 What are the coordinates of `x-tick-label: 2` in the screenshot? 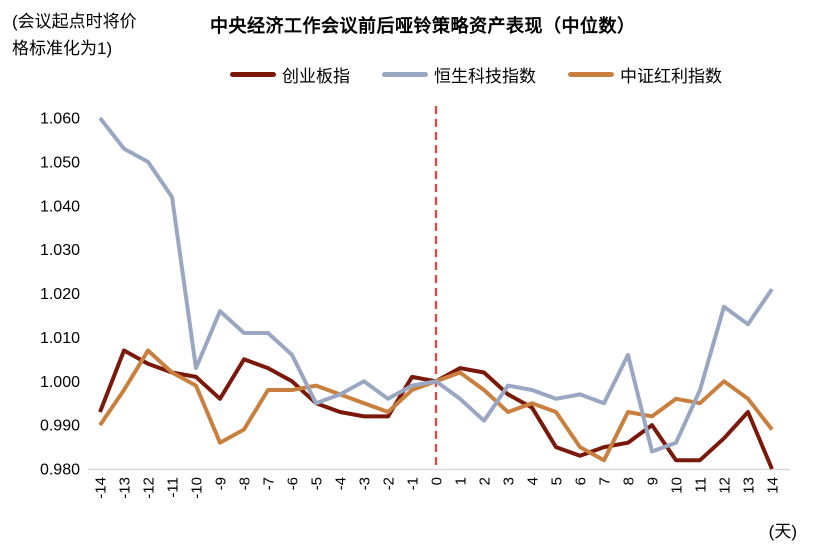 It's located at (485, 481).